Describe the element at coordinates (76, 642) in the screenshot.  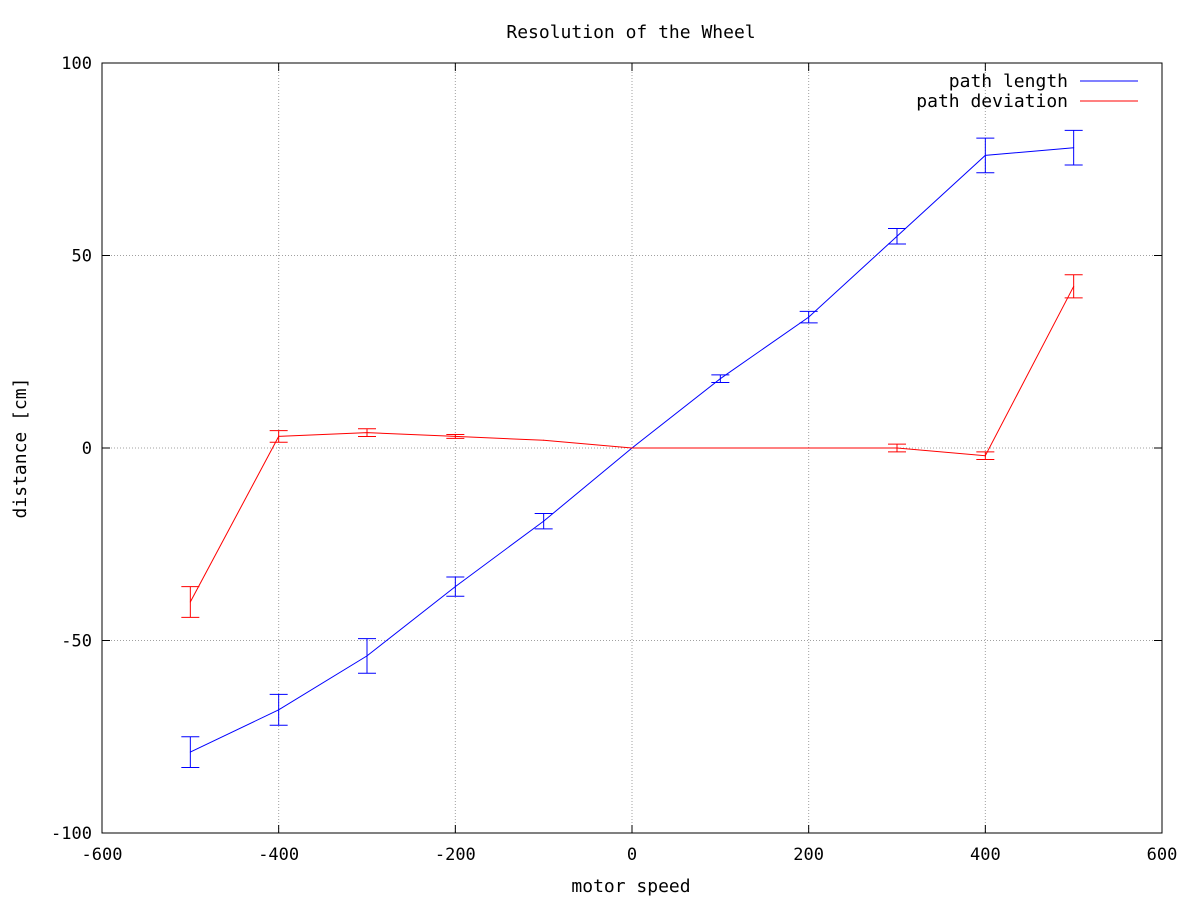
I see `y-tick-label: -50` at that location.